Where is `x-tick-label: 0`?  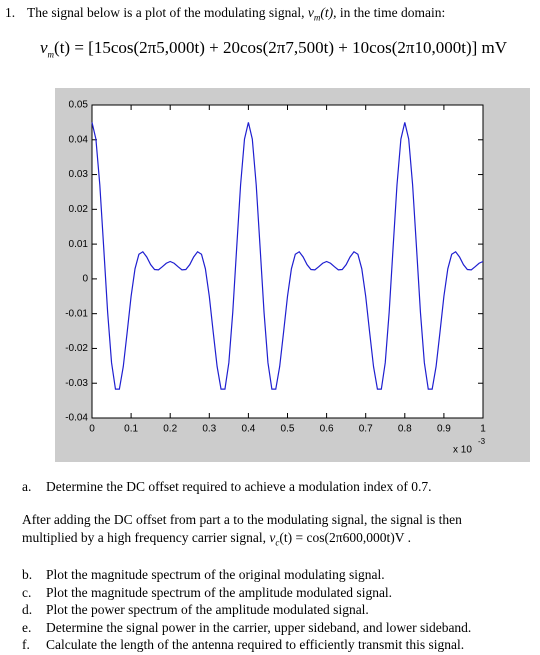 x-tick-label: 0 is located at coordinates (92, 429).